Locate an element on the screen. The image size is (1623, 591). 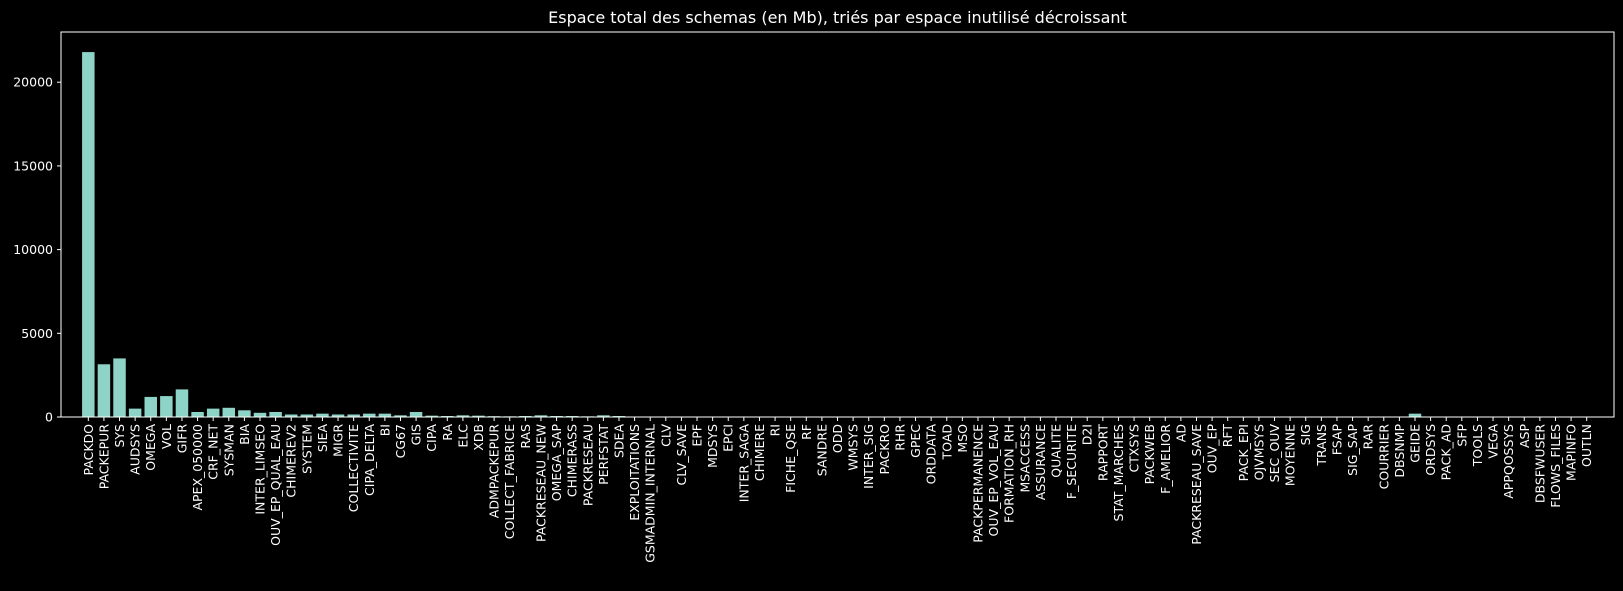
x-tick-label: COLLECT_FABRICE is located at coordinates (509, 481).